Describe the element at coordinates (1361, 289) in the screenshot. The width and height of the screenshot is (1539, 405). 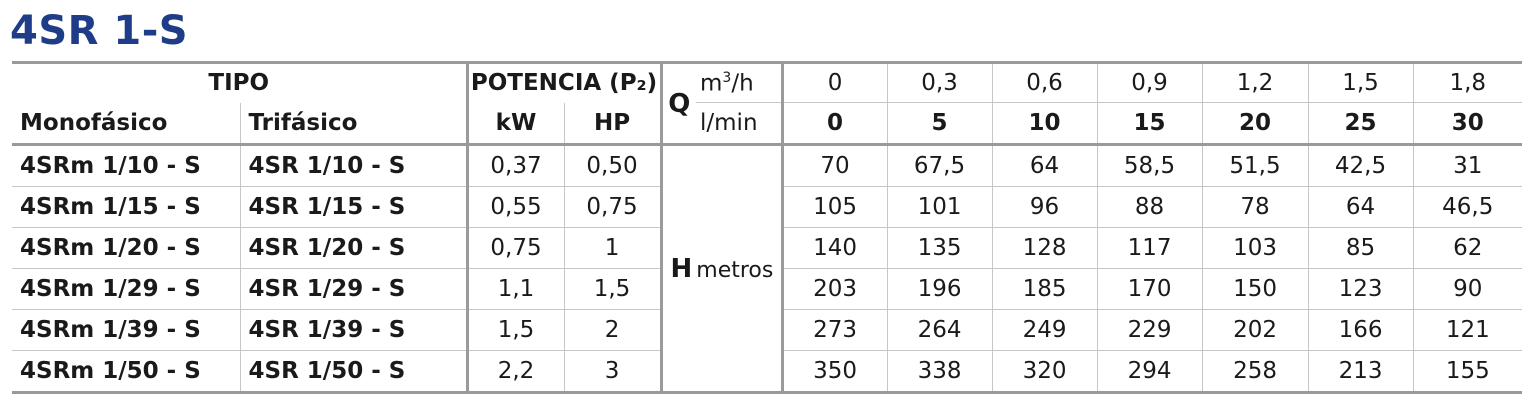
I see `head-cell: 123` at that location.